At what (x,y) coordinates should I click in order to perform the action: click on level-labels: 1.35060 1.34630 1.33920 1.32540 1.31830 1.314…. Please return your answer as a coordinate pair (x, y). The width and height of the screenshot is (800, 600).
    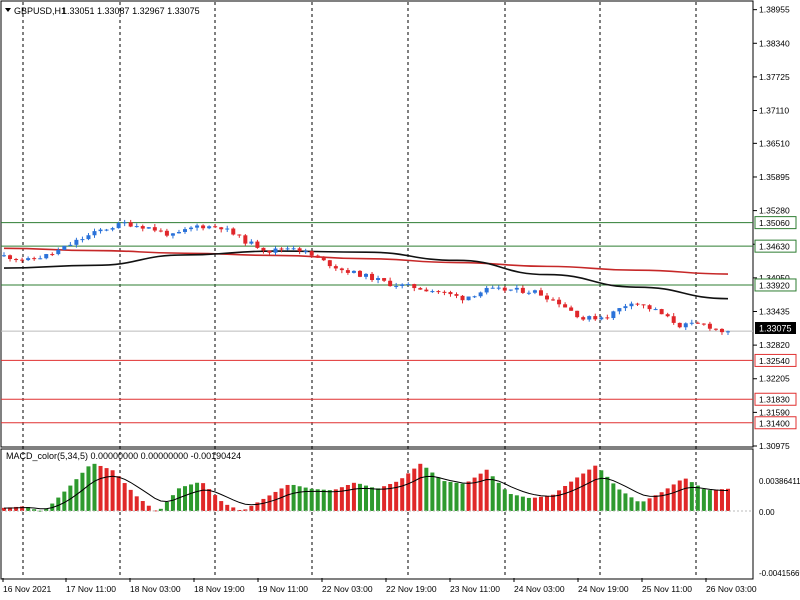
    Looking at the image, I should click on (775, 323).